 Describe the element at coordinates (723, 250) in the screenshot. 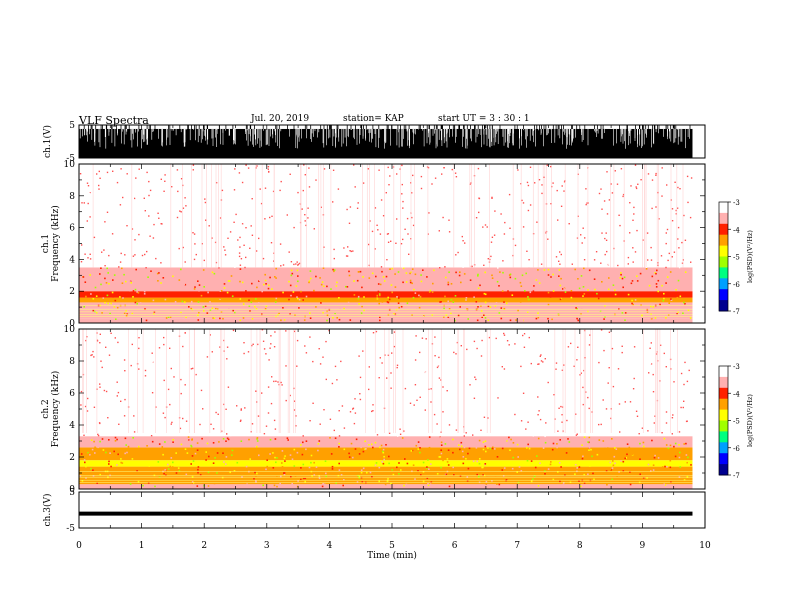

I see `colorbar-swatch` at that location.